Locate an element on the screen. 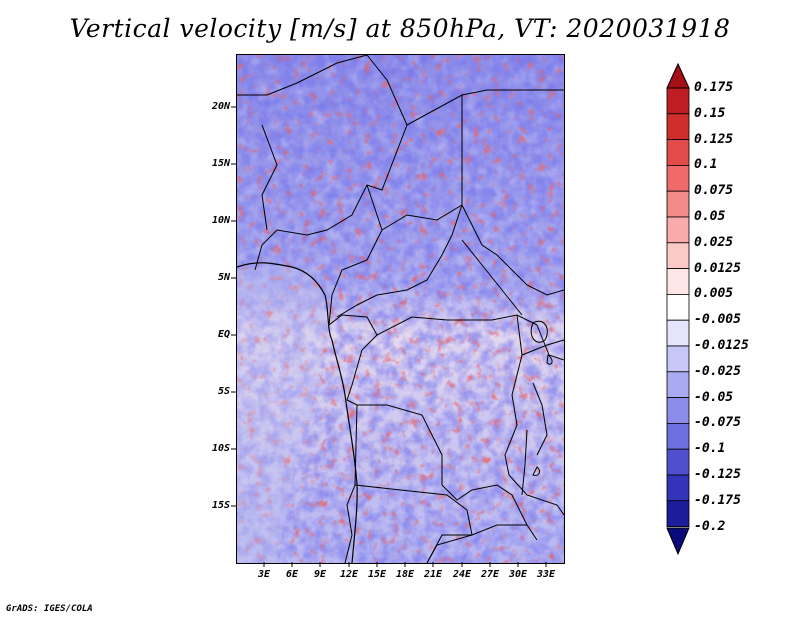 This screenshot has width=800, height=618. colorbar-label: 0.15 is located at coordinates (710, 113).